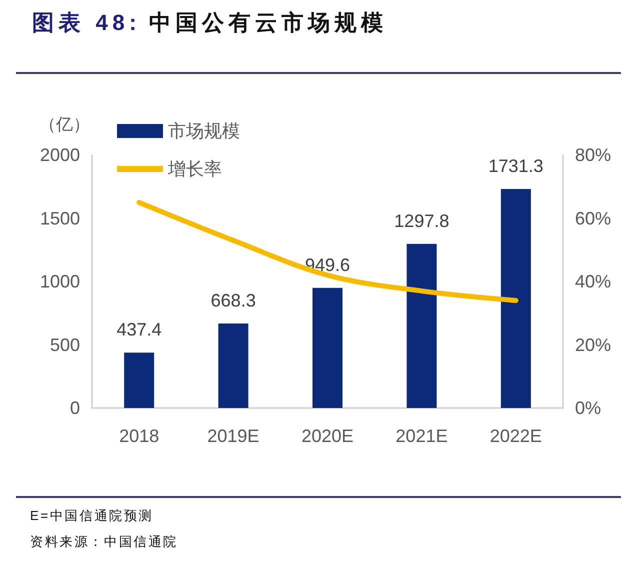  What do you see at coordinates (60, 218) in the screenshot?
I see `y-tick-label: 1500` at bounding box center [60, 218].